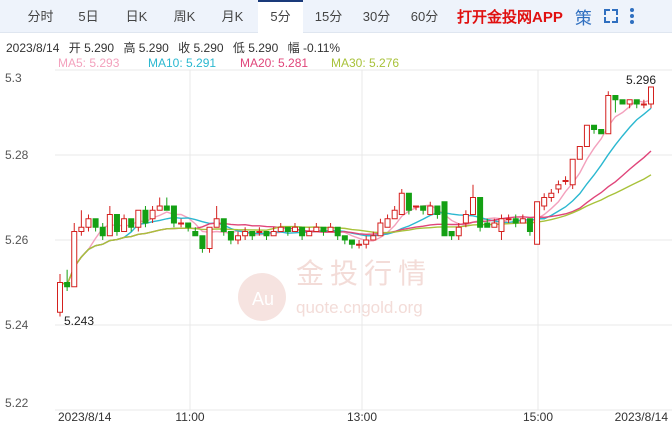 The width and height of the screenshot is (672, 423). I want to click on ma30-legend: MA30: 5.276, so click(365, 63).